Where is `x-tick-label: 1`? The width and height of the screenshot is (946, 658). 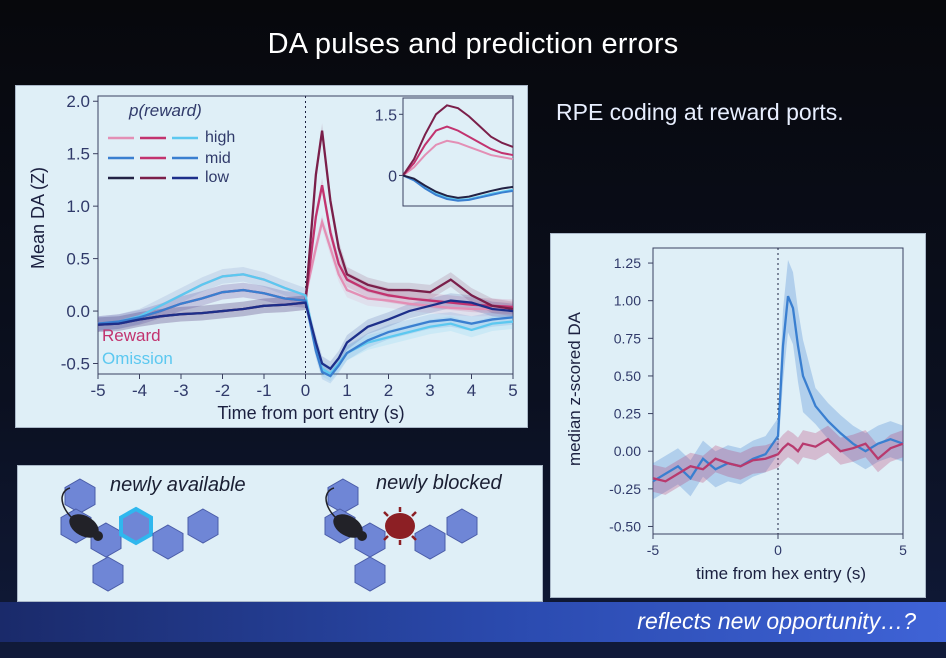
x-tick-label: 1 is located at coordinates (346, 390).